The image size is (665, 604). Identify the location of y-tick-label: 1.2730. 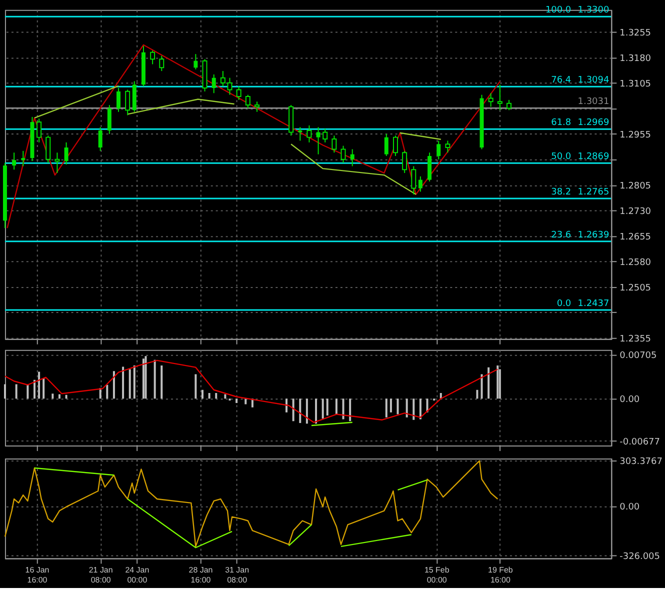
(636, 211).